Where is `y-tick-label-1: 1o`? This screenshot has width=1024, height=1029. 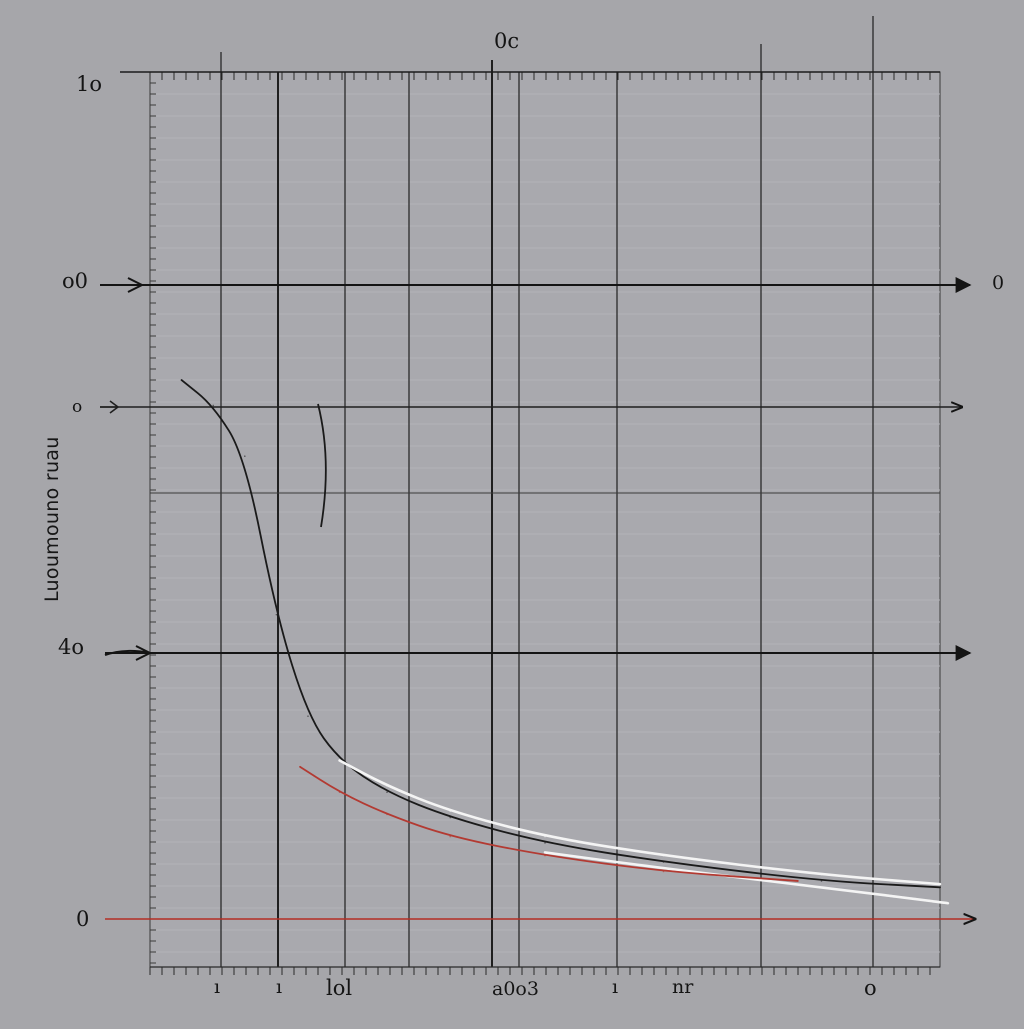
y-tick-label-1: 1o is located at coordinates (89, 84).